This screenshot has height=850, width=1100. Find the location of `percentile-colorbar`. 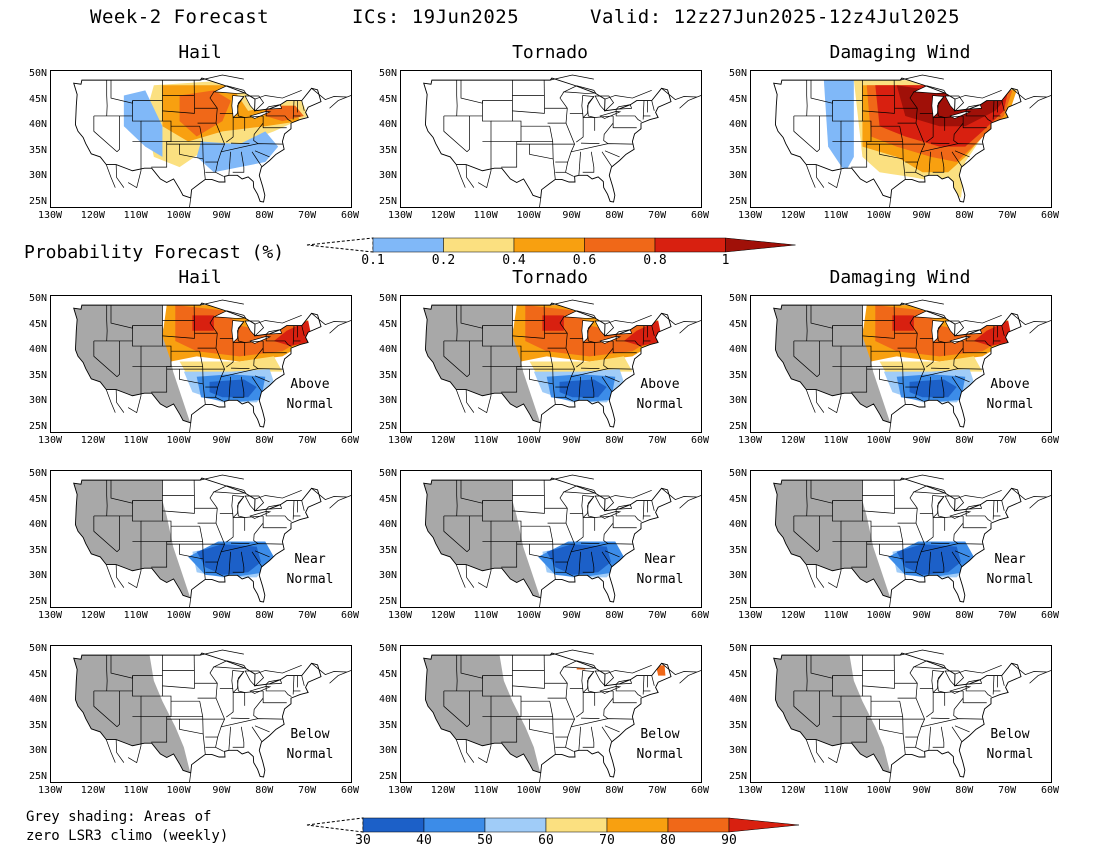

percentile-colorbar is located at coordinates (553, 825).